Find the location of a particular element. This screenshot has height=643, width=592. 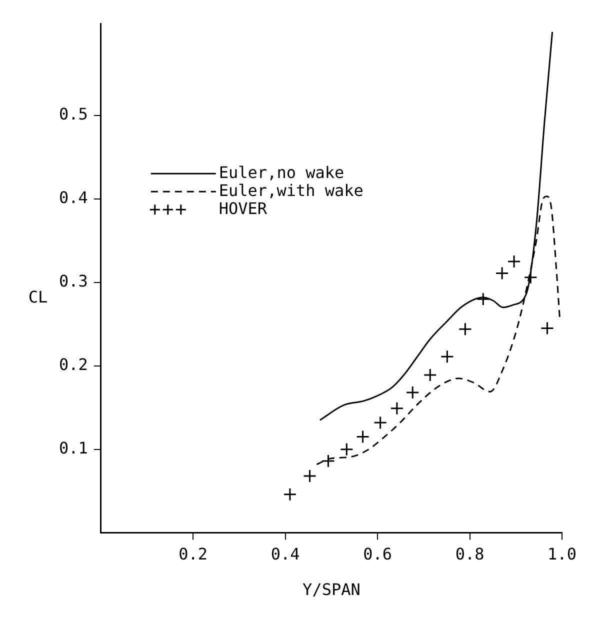

legend-label: Euler,with wake is located at coordinates (291, 190).